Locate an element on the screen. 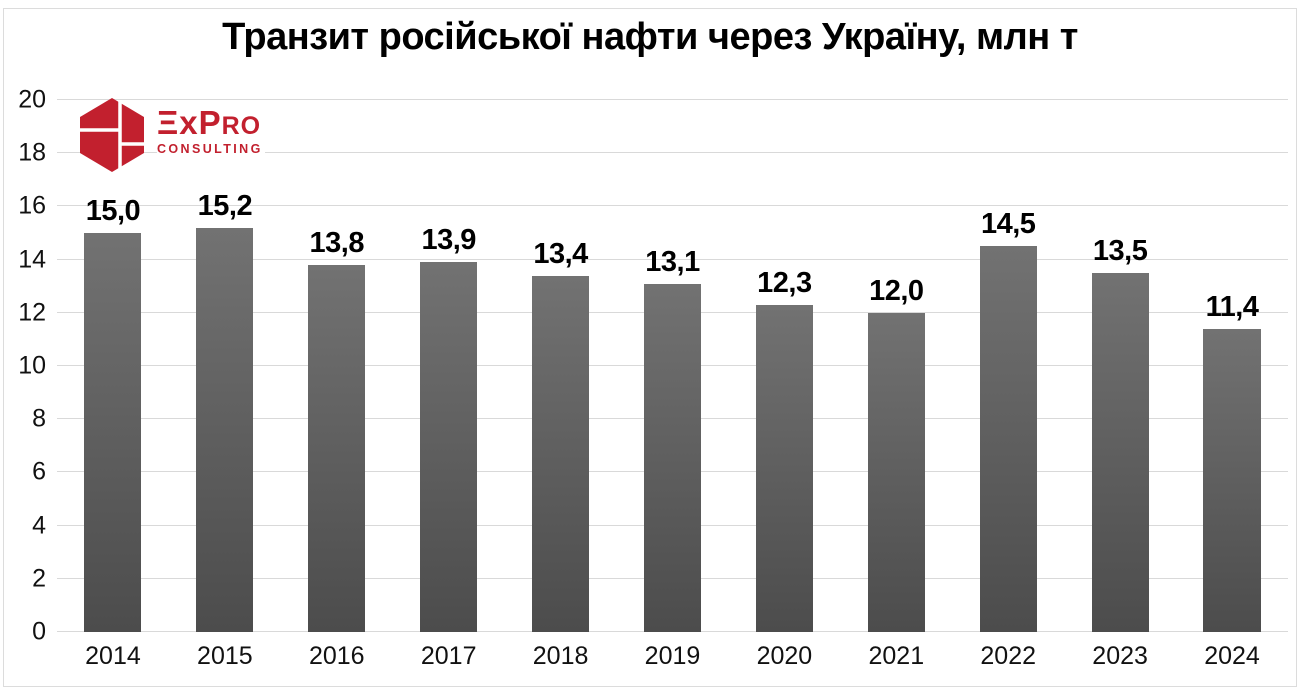 This screenshot has width=1300, height=691. y-tick-label: 18 is located at coordinates (32, 152).